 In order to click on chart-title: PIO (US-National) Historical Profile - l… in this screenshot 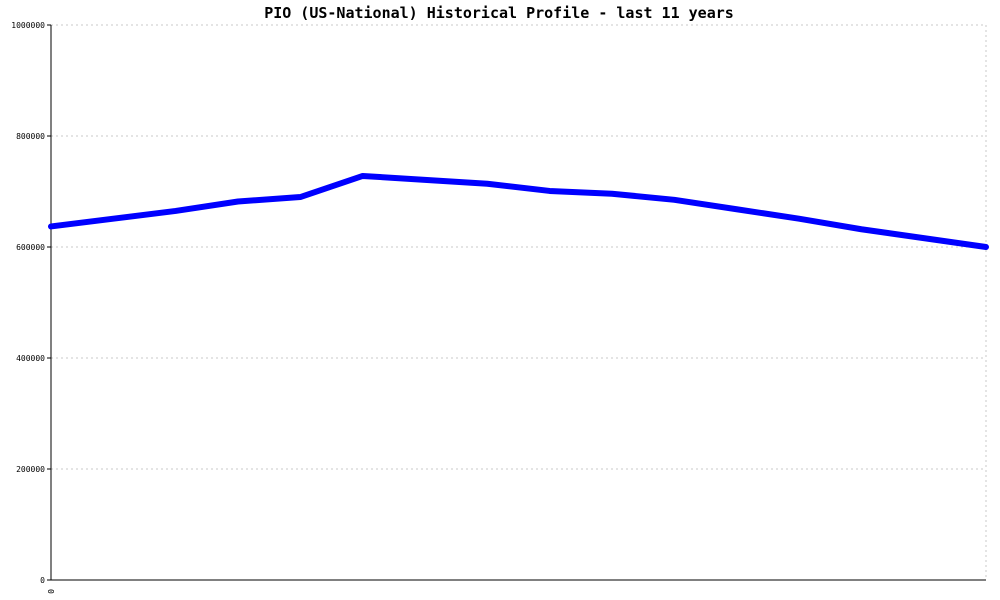, I will do `click(499, 13)`.